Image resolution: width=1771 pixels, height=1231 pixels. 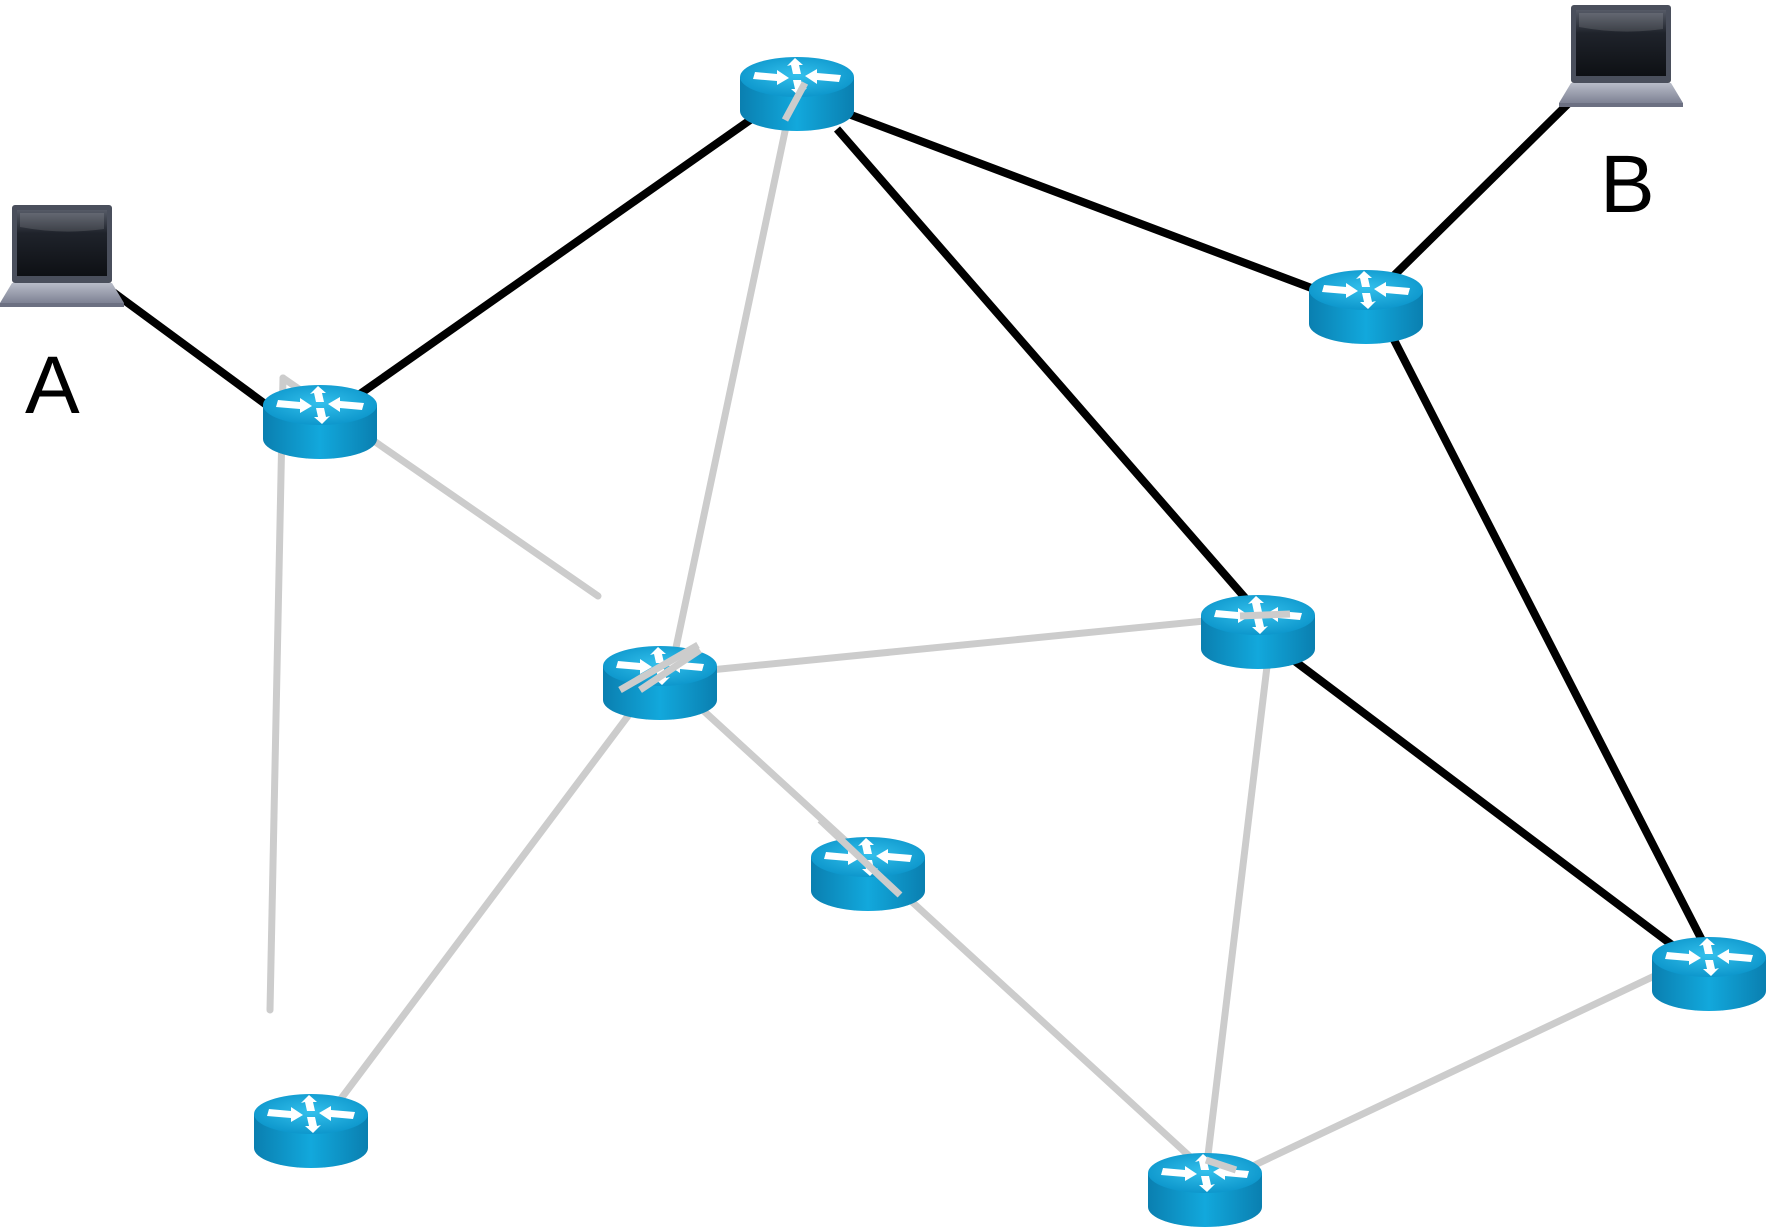 I want to click on link-centerright-bottomcenter, so click(x=1238, y=902).